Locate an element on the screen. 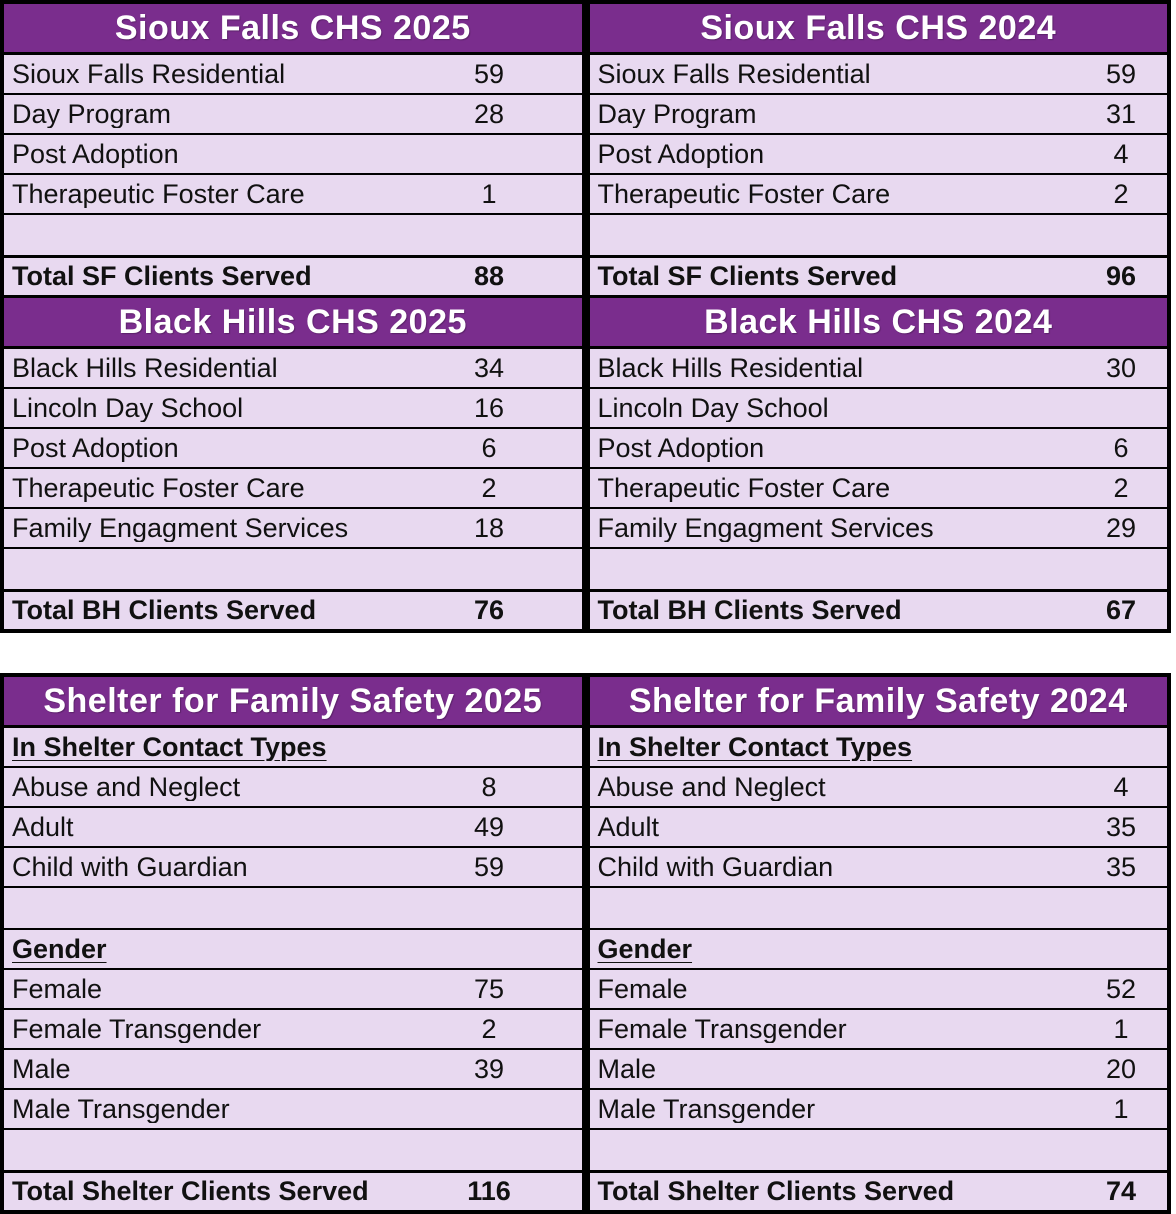 The image size is (1176, 1214). row-label: Family Engagment Services is located at coordinates (180, 528).